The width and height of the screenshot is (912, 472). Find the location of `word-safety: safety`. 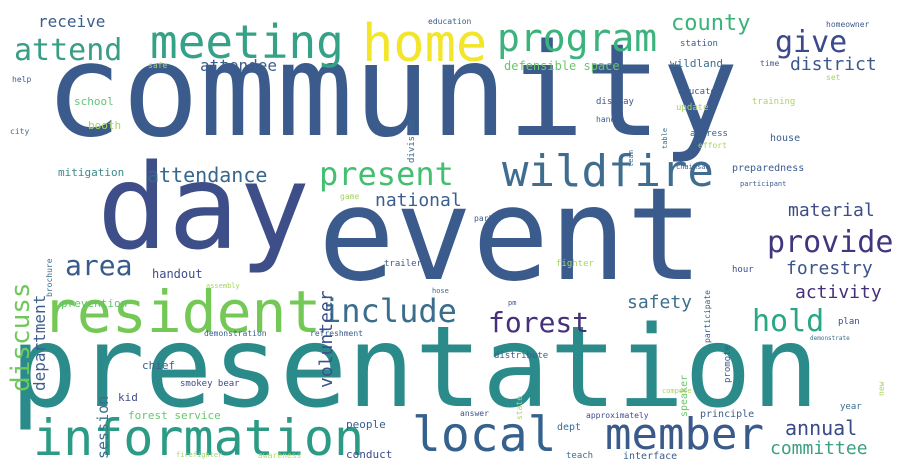

word-safety: safety is located at coordinates (660, 302).